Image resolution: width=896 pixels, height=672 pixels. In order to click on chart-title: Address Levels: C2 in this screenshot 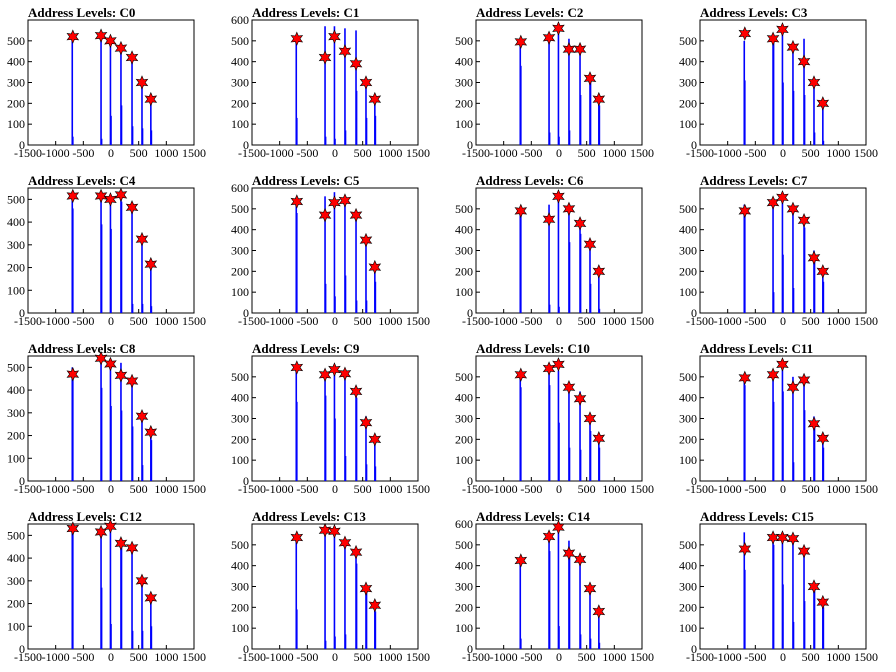, I will do `click(529, 12)`.